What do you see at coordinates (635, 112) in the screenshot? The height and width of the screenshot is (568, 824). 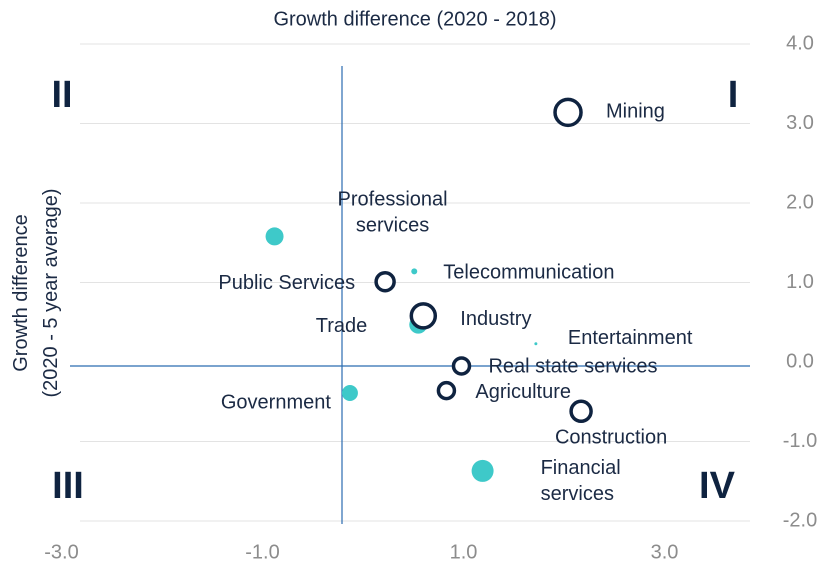 I see `point-label: Mining` at bounding box center [635, 112].